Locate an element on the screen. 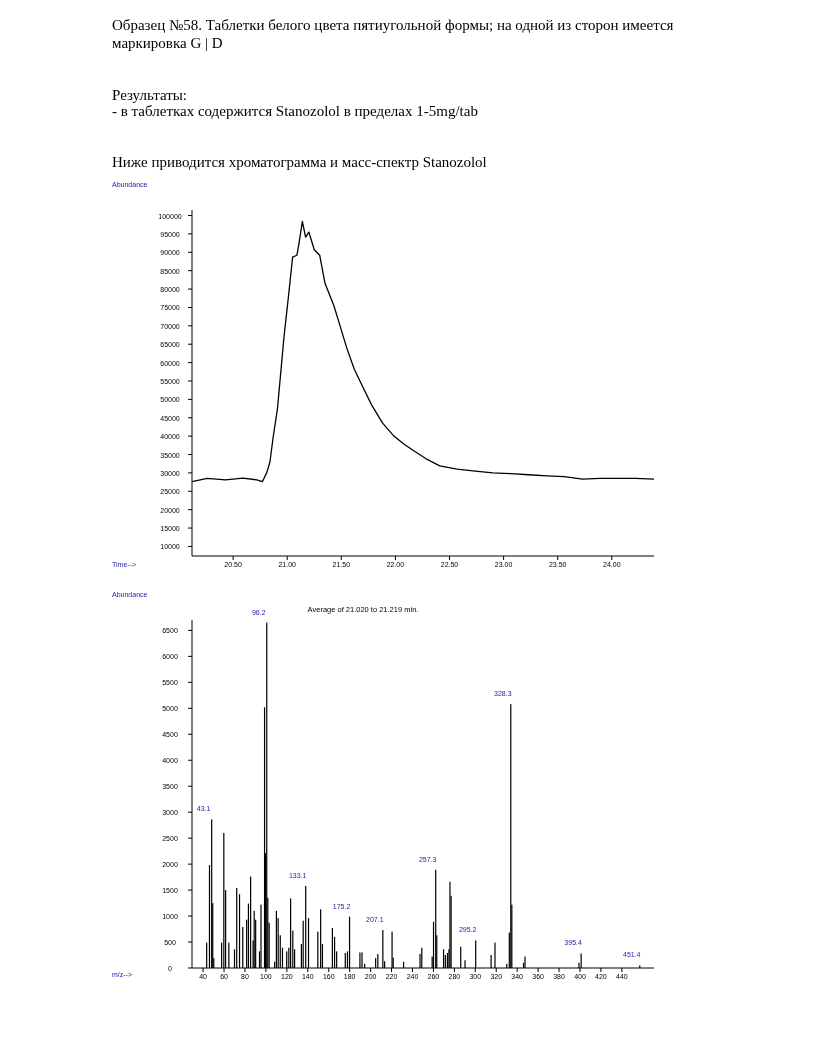  text: Ниже приводится хроматограмма и масс-спектр Stanozolol is located at coordinates (299, 162).